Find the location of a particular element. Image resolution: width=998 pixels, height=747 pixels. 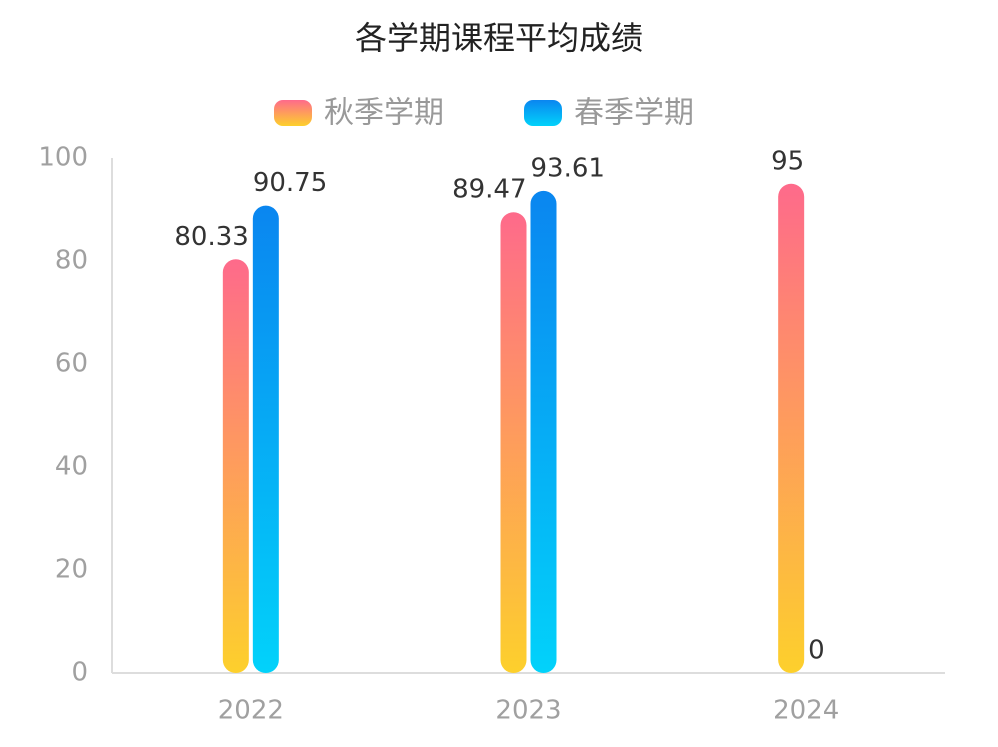

value-label: 93.61 is located at coordinates (568, 168).